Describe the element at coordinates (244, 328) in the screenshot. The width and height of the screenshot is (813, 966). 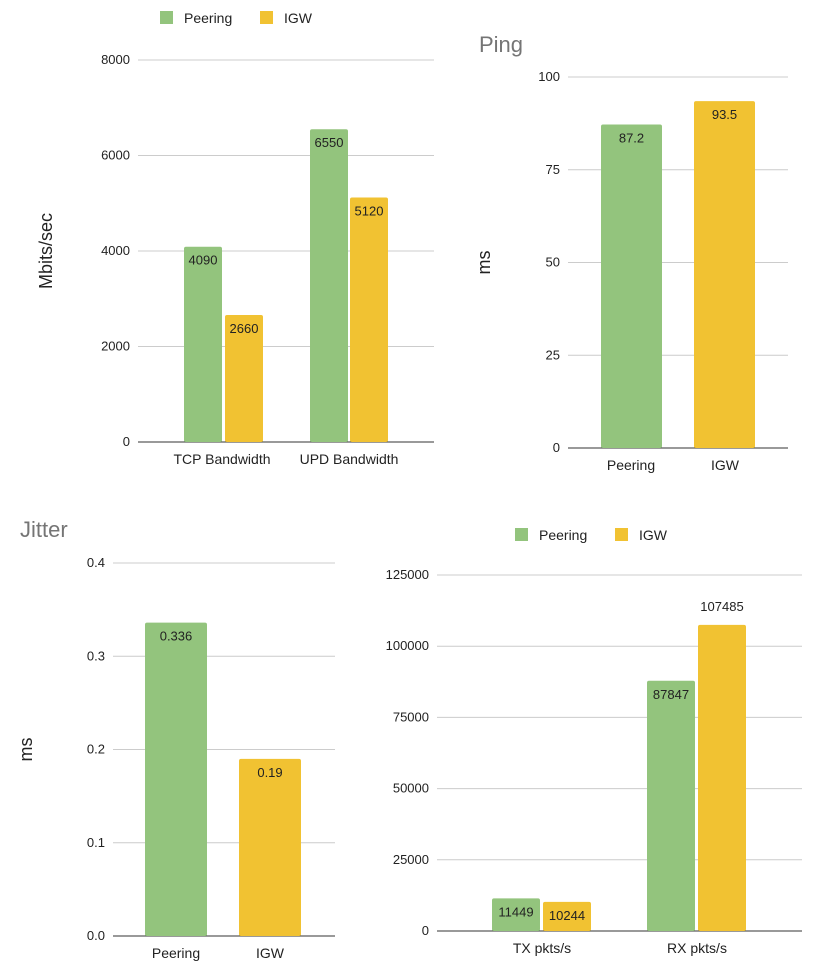
I see `data-label: 2660` at that location.